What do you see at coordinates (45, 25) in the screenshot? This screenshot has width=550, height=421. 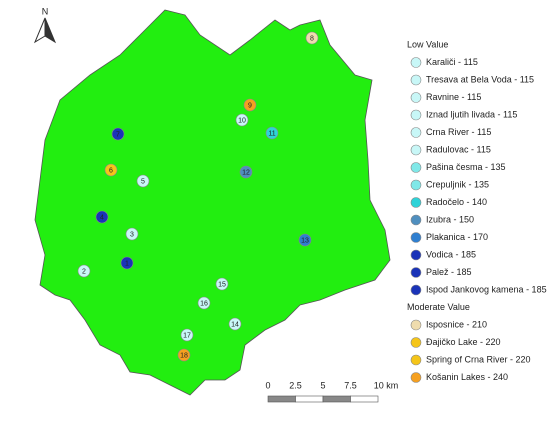 I see `north-arrow: N` at bounding box center [45, 25].